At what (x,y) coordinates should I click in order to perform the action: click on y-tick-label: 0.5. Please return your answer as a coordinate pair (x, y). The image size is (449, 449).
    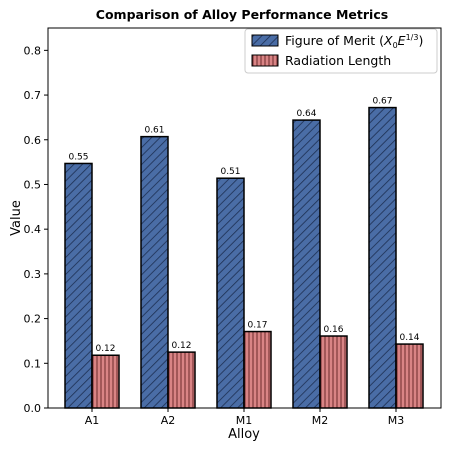
    Looking at the image, I should click on (33, 184).